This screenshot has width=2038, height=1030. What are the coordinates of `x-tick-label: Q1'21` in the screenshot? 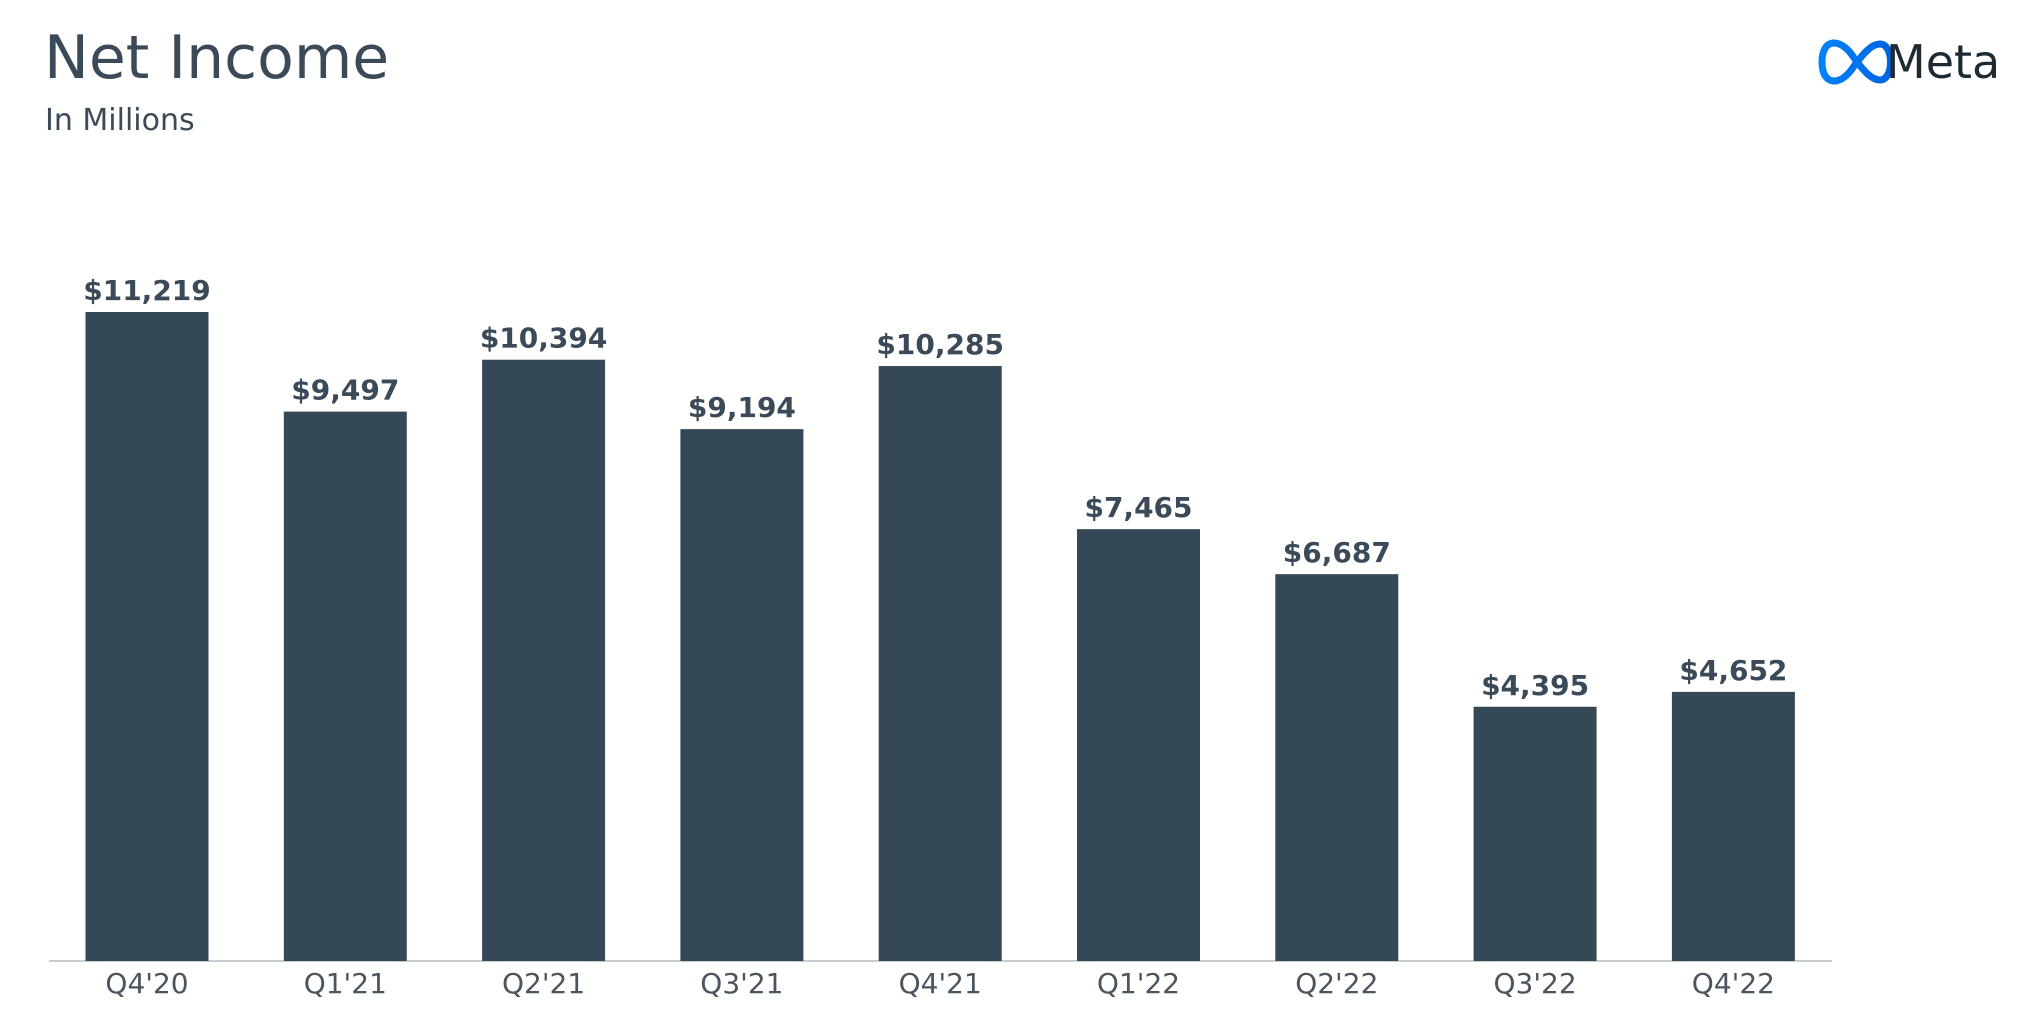 It's located at (345, 983).